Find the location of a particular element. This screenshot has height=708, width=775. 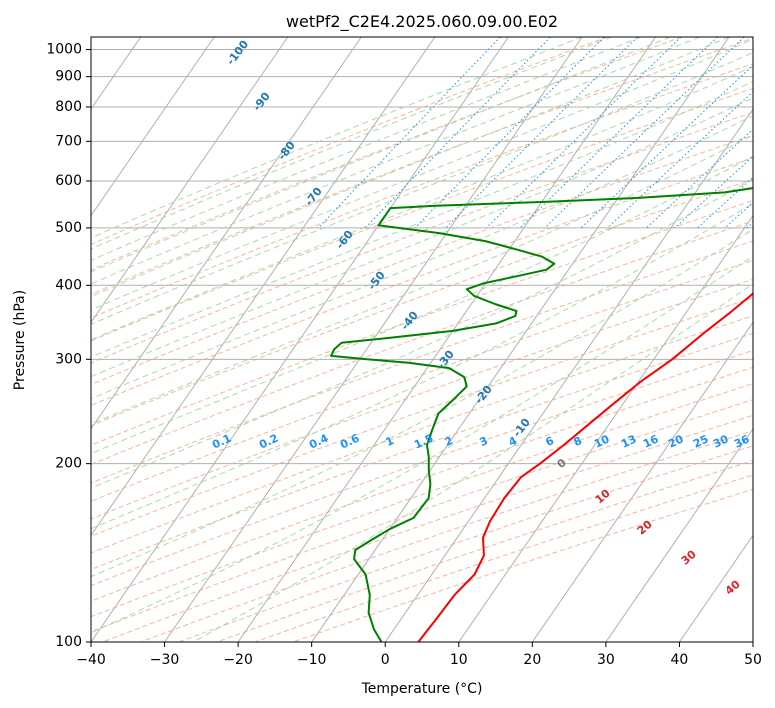

x-tick-label: −20 is located at coordinates (238, 660).